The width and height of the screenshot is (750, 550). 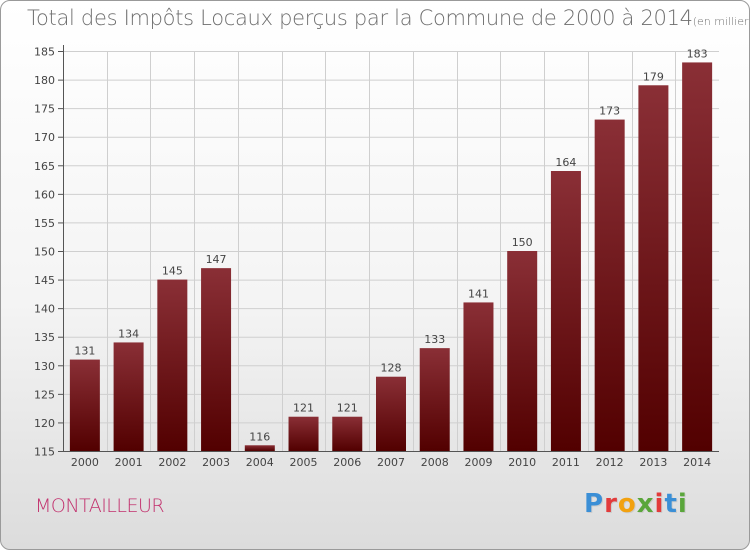 What do you see at coordinates (611, 504) in the screenshot?
I see `logo-letter: r` at bounding box center [611, 504].